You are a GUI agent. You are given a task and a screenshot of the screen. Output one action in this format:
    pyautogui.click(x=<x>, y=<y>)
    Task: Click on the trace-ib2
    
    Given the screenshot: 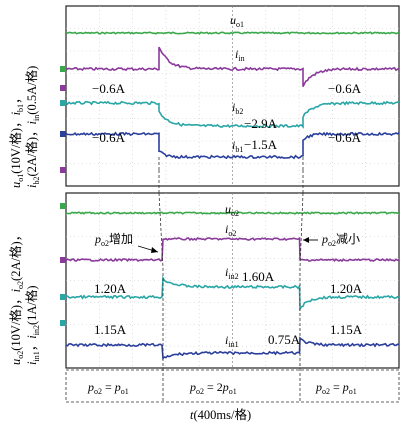 What is the action you would take?
    pyautogui.click(x=232, y=114)
    